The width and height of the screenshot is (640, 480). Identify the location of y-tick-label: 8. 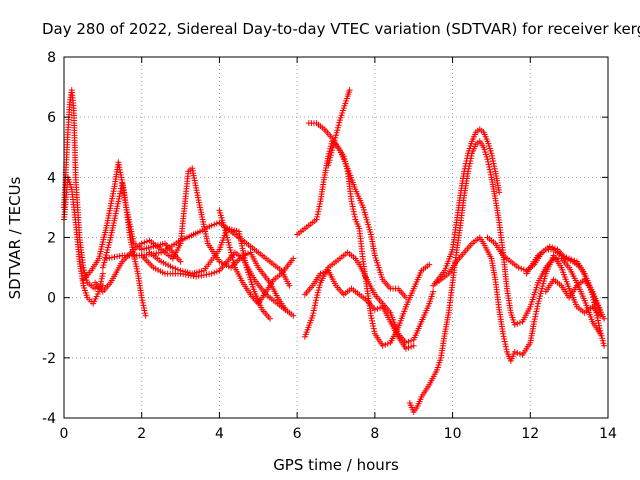
(51, 58).